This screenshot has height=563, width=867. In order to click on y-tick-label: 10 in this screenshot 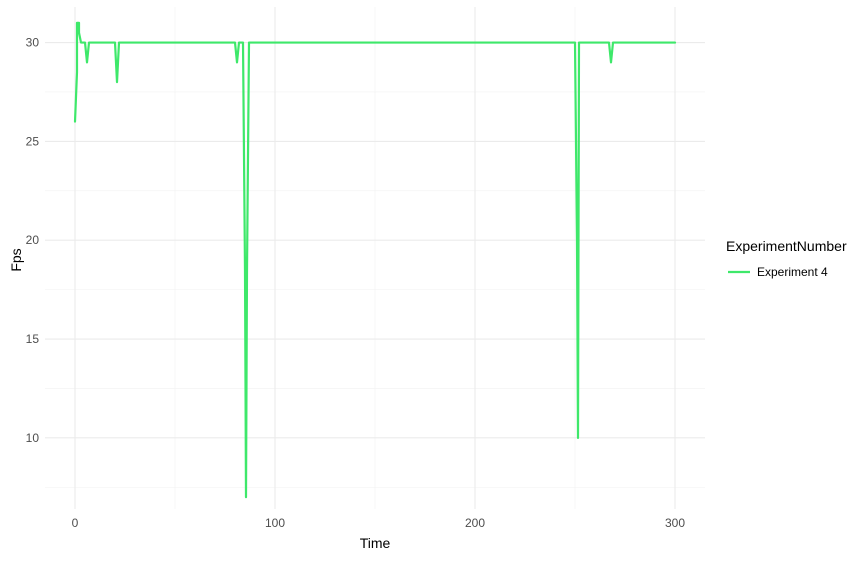, I will do `click(33, 438)`.